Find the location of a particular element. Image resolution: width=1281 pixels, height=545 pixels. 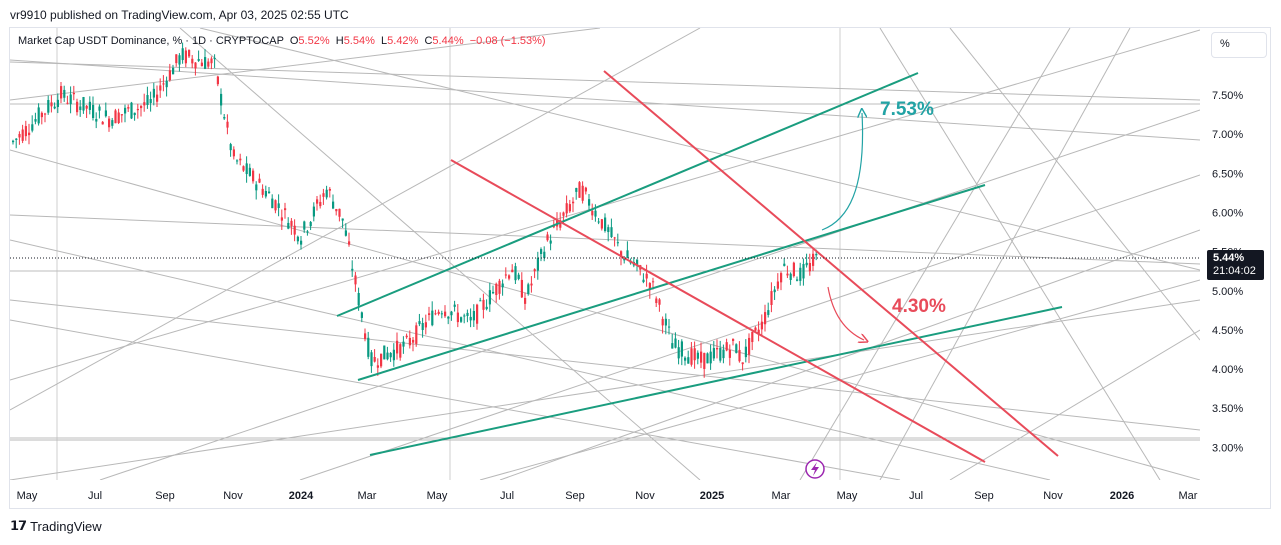

channel-lower-line is located at coordinates (716, 381).